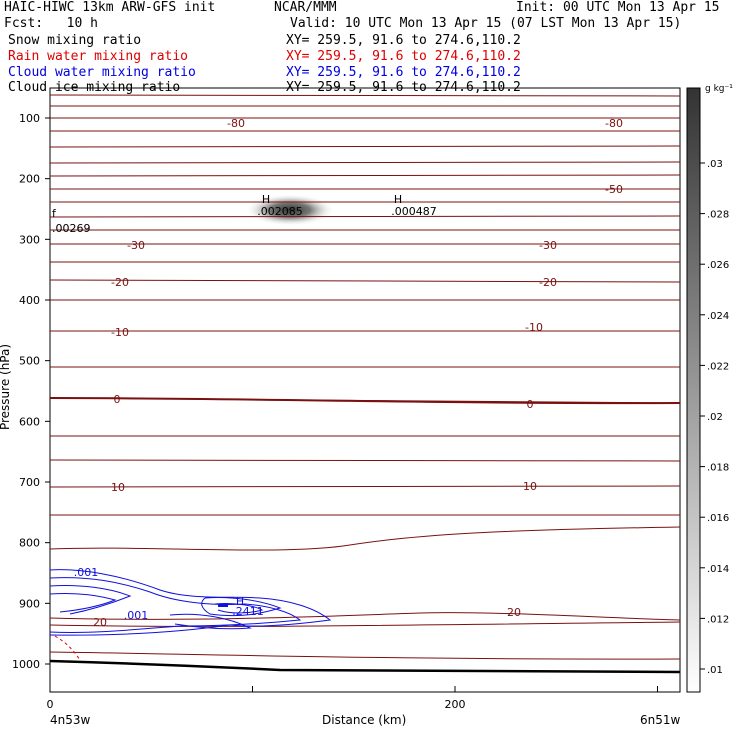 The width and height of the screenshot is (740, 740). I want to click on contour-label-m10-right: -10, so click(534, 327).